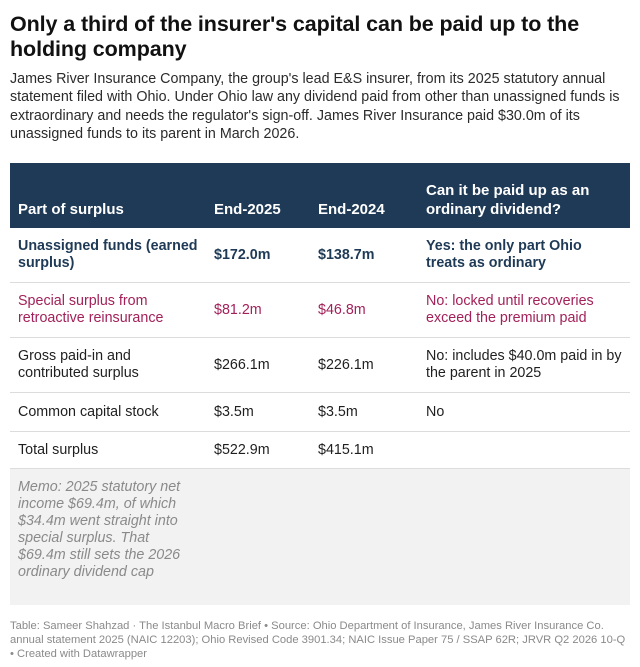 The image size is (640, 667). I want to click on table-row: Common capital stock $3.5m $3.5m No, so click(320, 412).